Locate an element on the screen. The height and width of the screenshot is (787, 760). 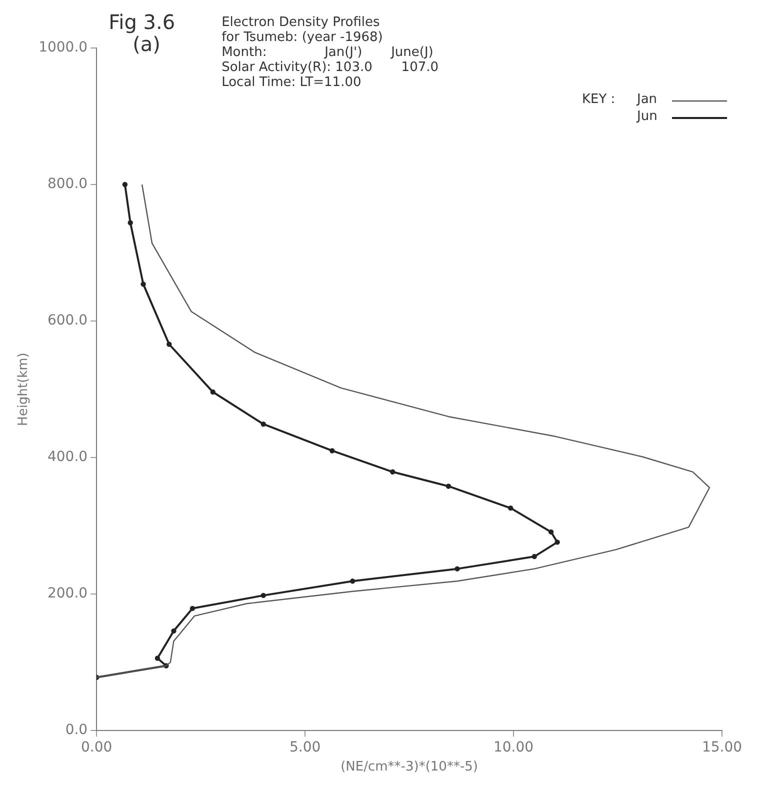
legend-label: Jun is located at coordinates (647, 116).